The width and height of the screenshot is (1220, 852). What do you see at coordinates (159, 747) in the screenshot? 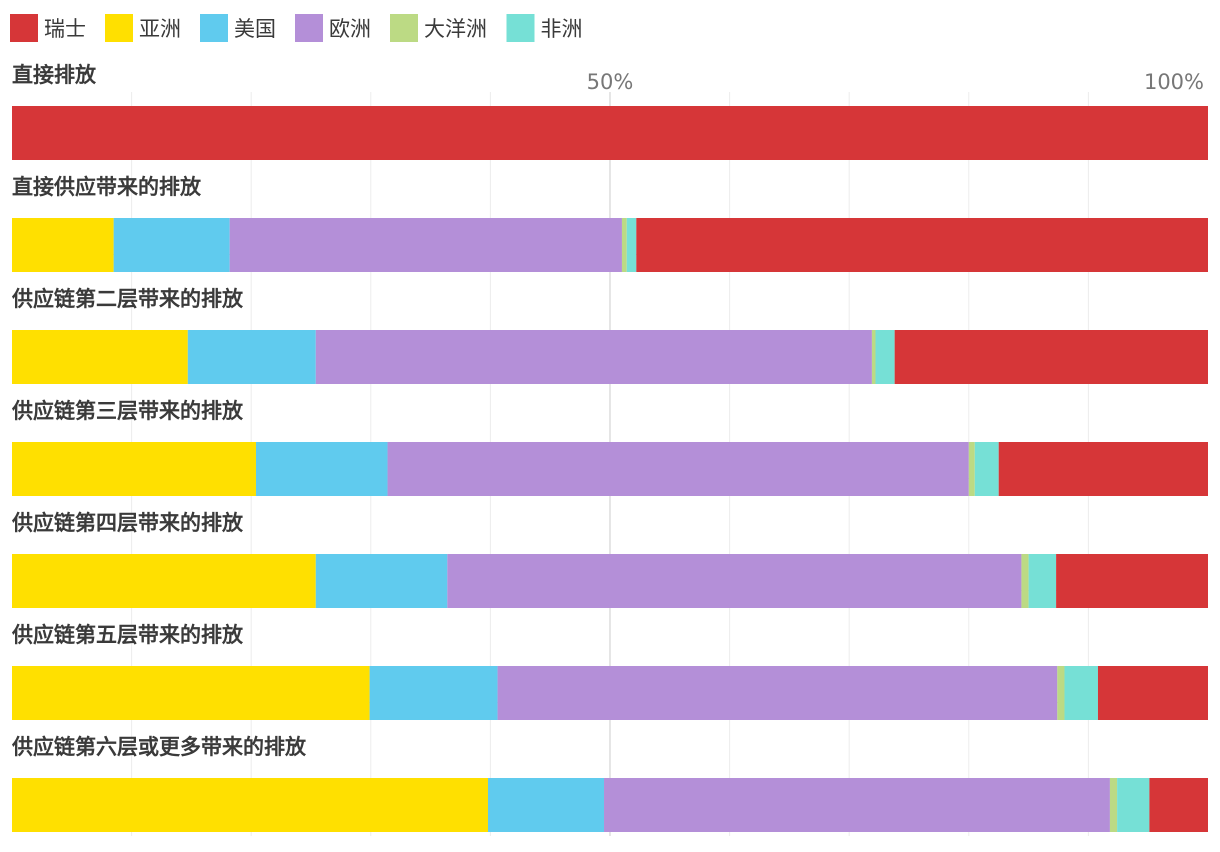
I see `category-label: 供应链第六层或更多带来的排放` at bounding box center [159, 747].